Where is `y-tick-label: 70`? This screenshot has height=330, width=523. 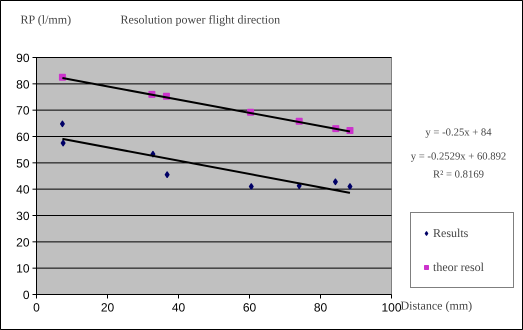 y-tick-label: 70 is located at coordinates (23, 111).